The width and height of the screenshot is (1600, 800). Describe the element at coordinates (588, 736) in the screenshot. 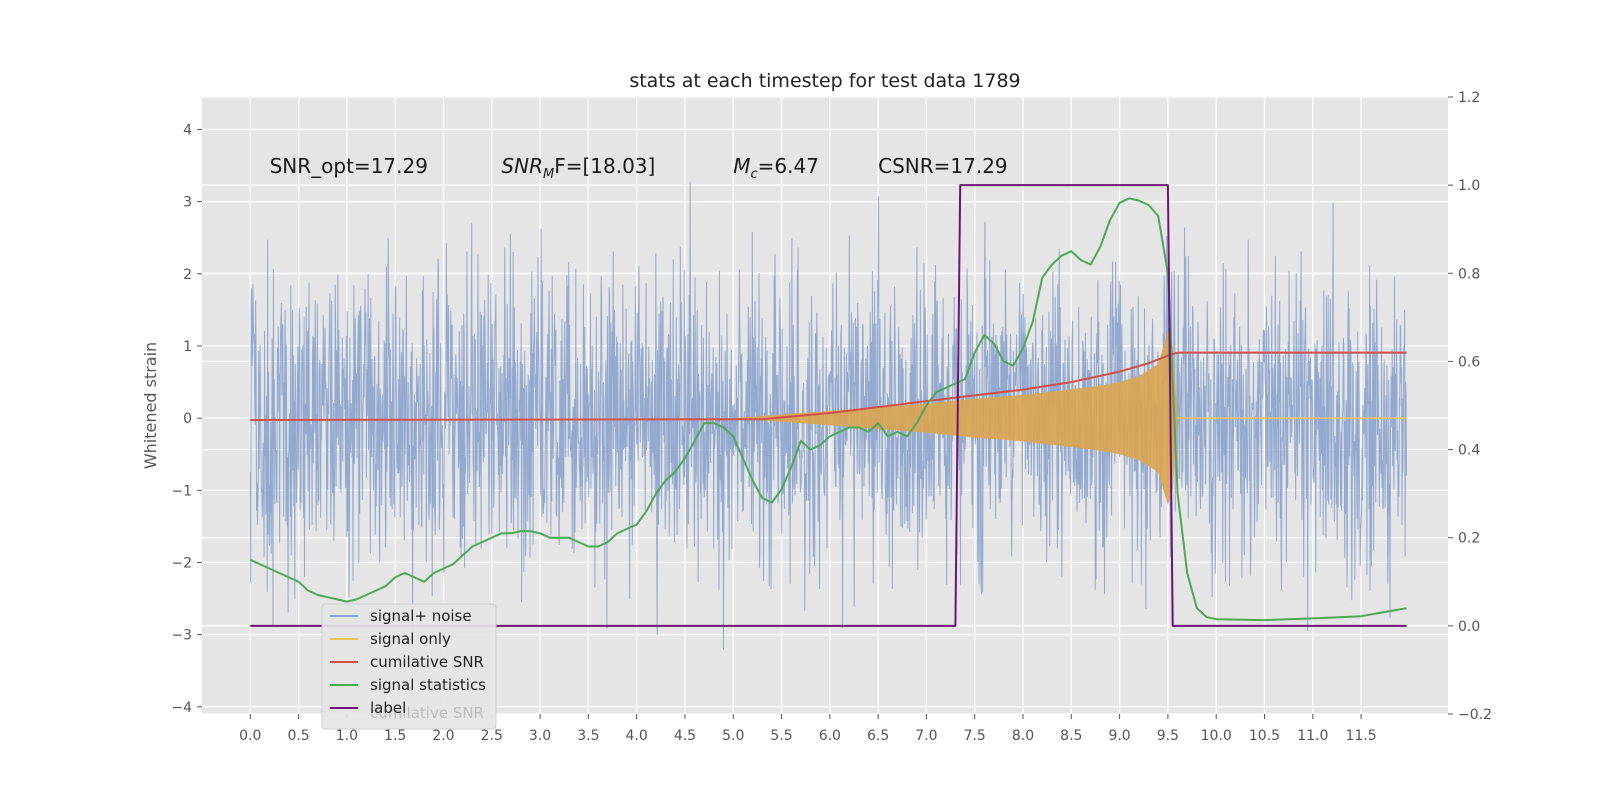

I see `x-tick-label: 3.5` at that location.